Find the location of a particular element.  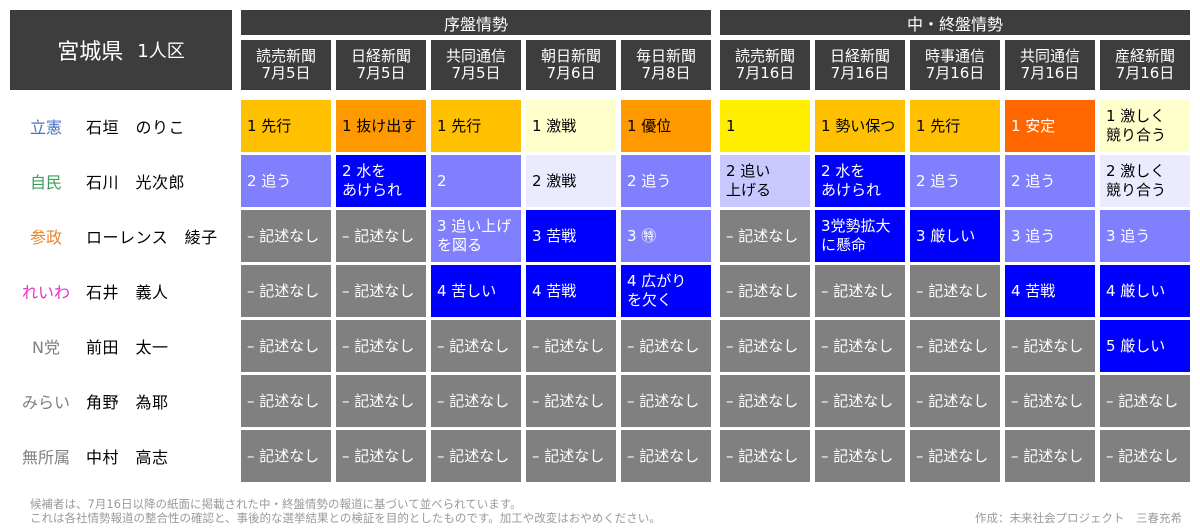

assessment-text: 5 厳しい is located at coordinates (1136, 345).